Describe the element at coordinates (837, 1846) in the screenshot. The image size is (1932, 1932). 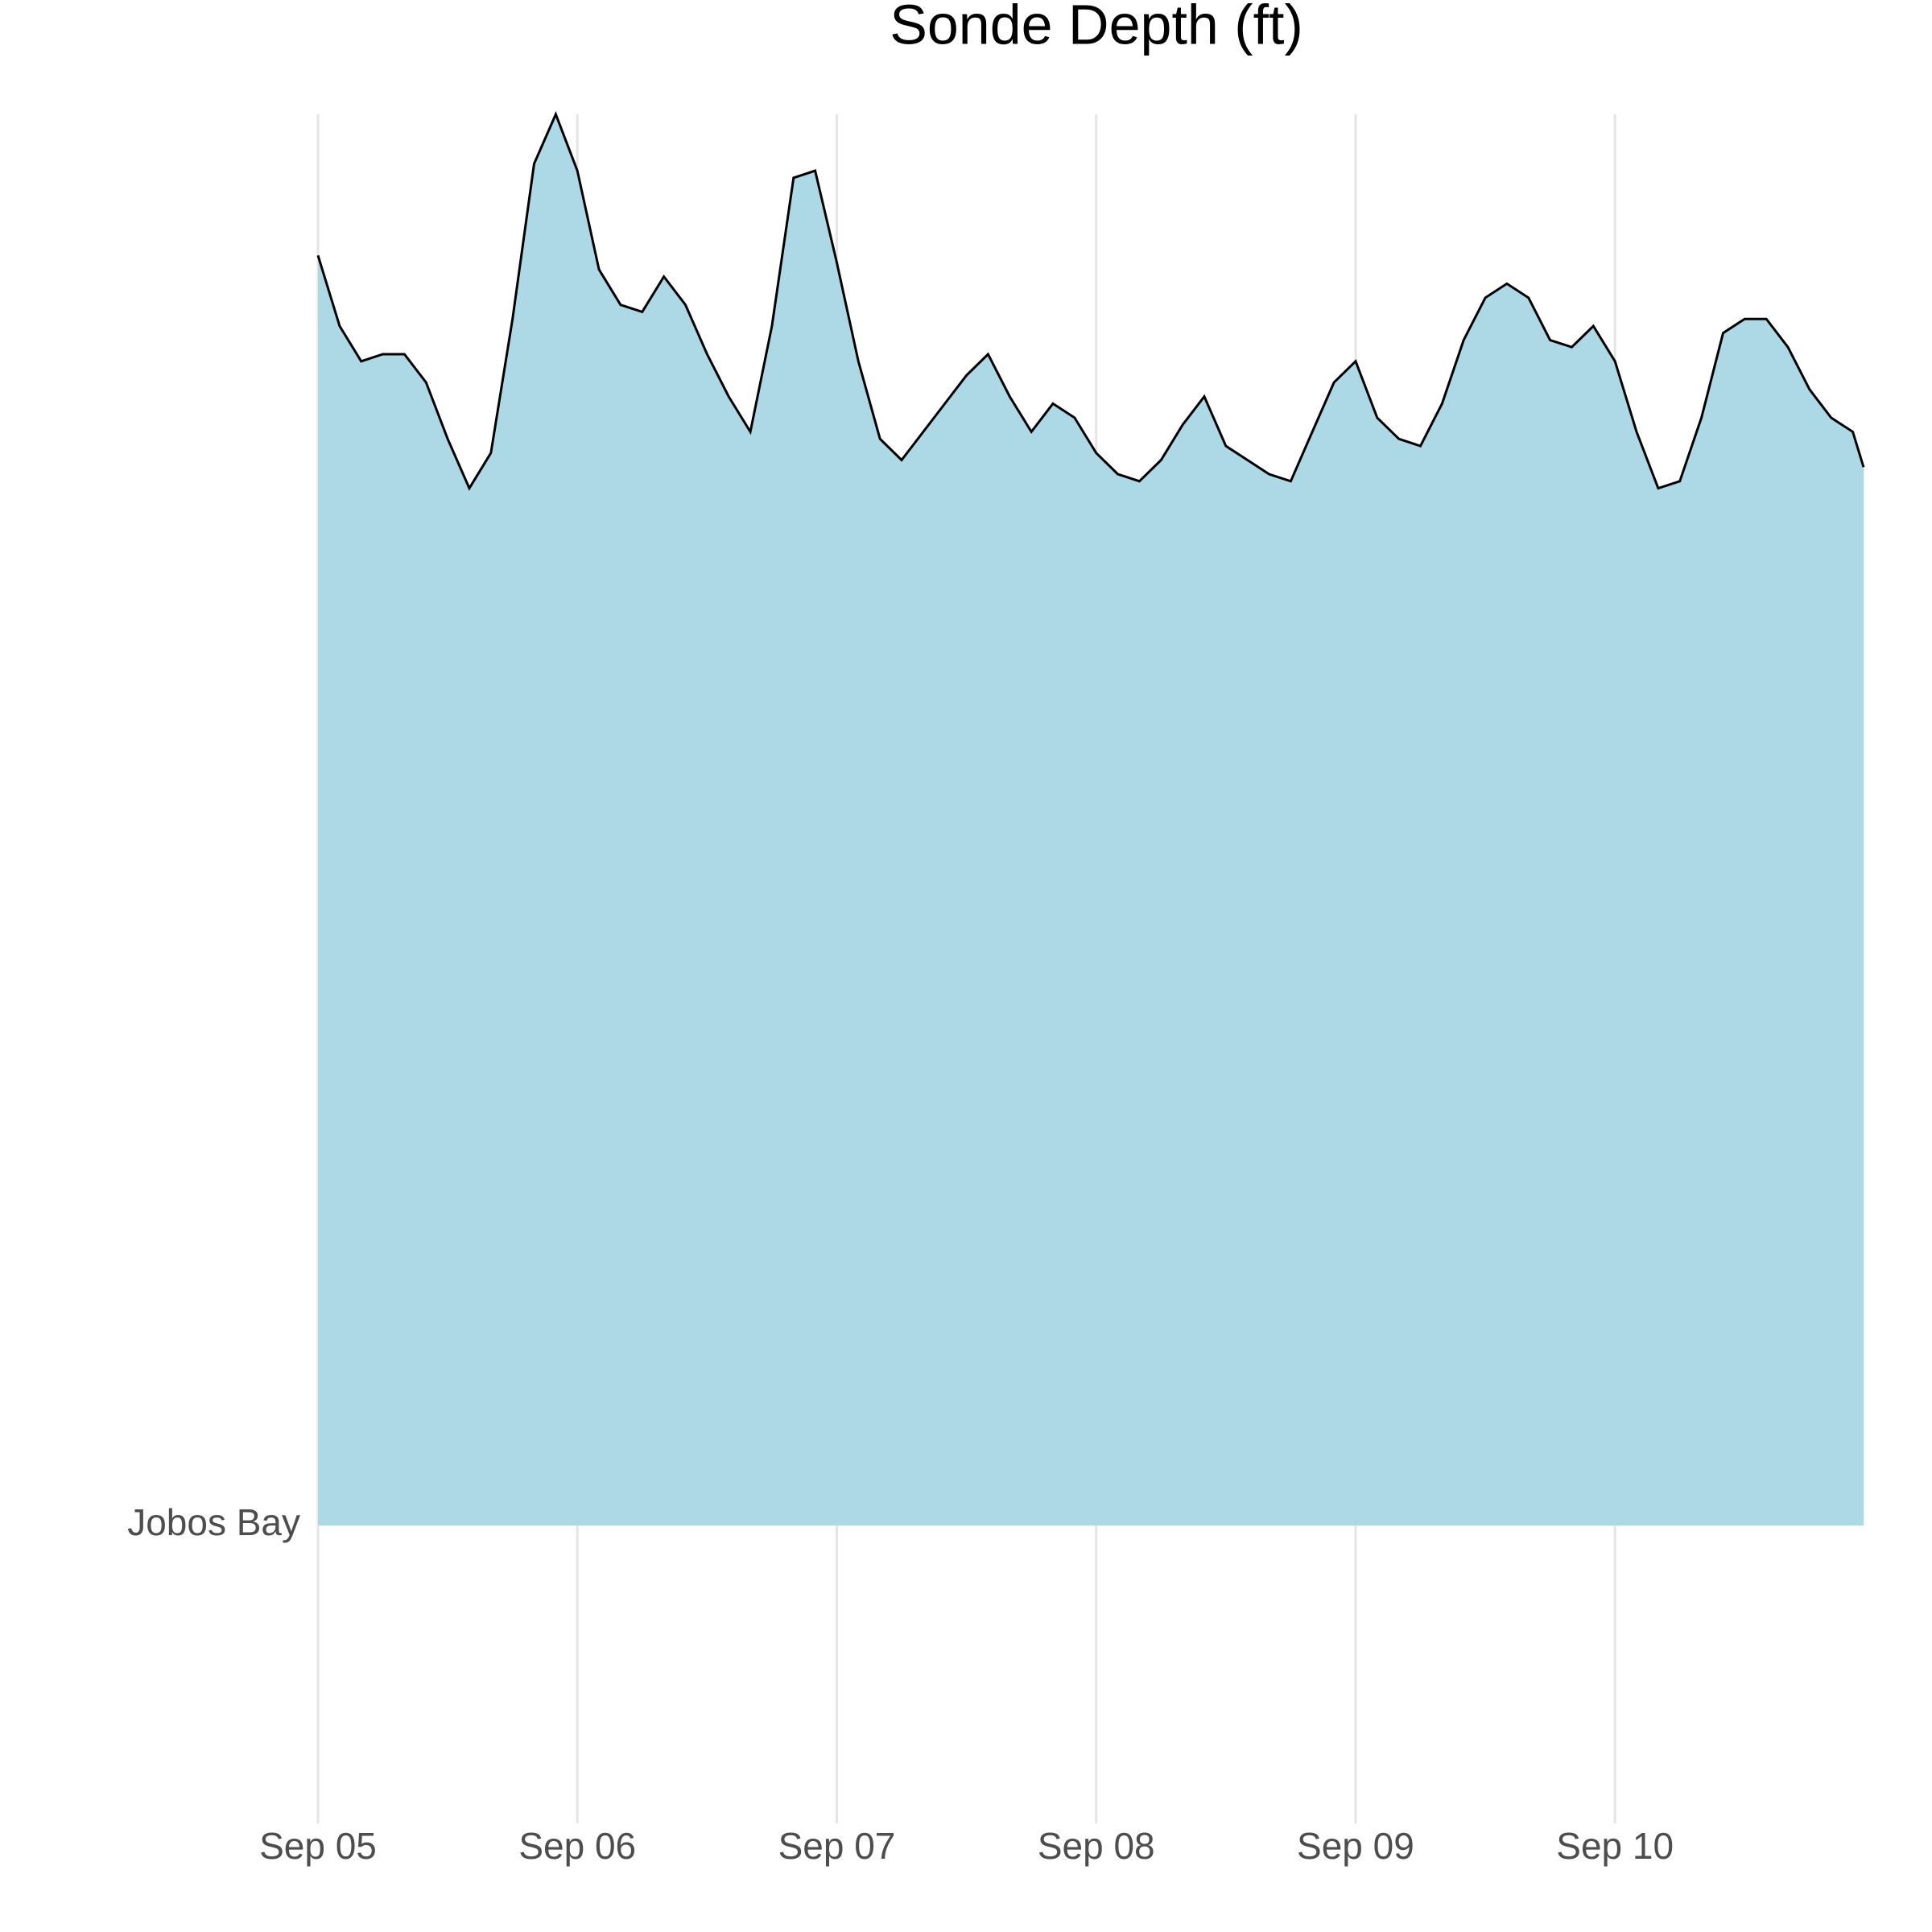
I see `x-tick-label: Sep 07` at that location.